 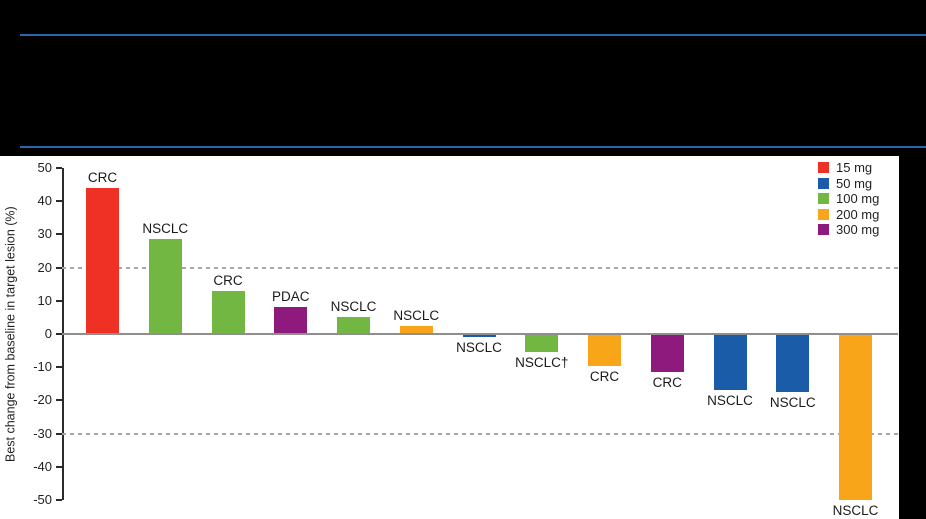 What do you see at coordinates (44, 201) in the screenshot?
I see `y-tick-label: 40` at bounding box center [44, 201].